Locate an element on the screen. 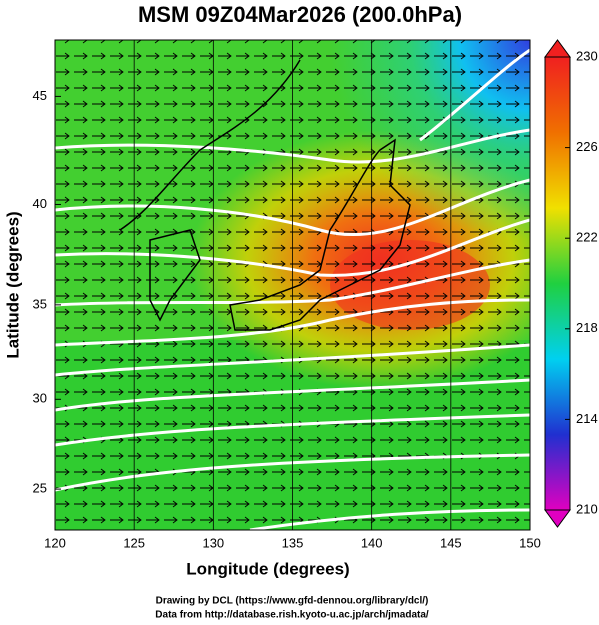 The height and width of the screenshot is (625, 599). x-tick-label: 135 is located at coordinates (293, 542).